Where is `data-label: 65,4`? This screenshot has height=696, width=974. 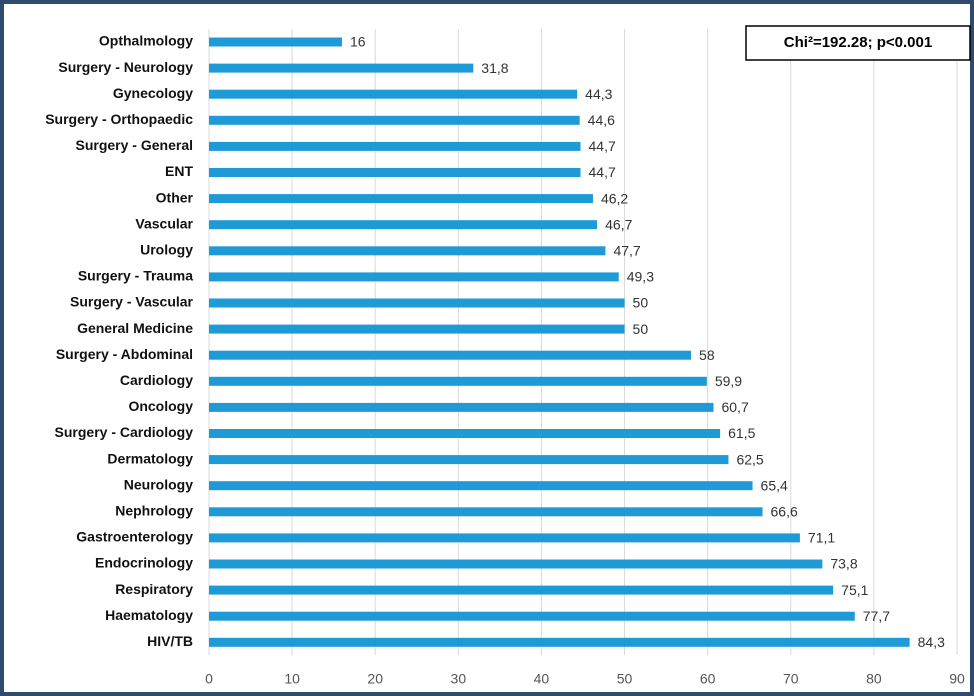 data-label: 65,4 is located at coordinates (774, 485).